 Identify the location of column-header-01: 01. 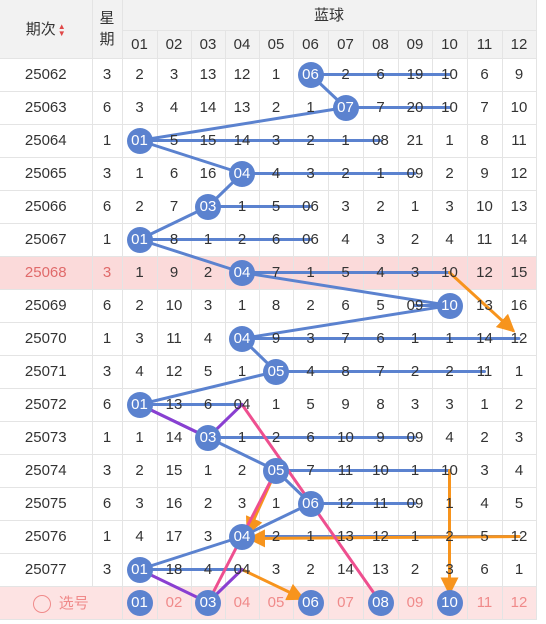
(140, 44).